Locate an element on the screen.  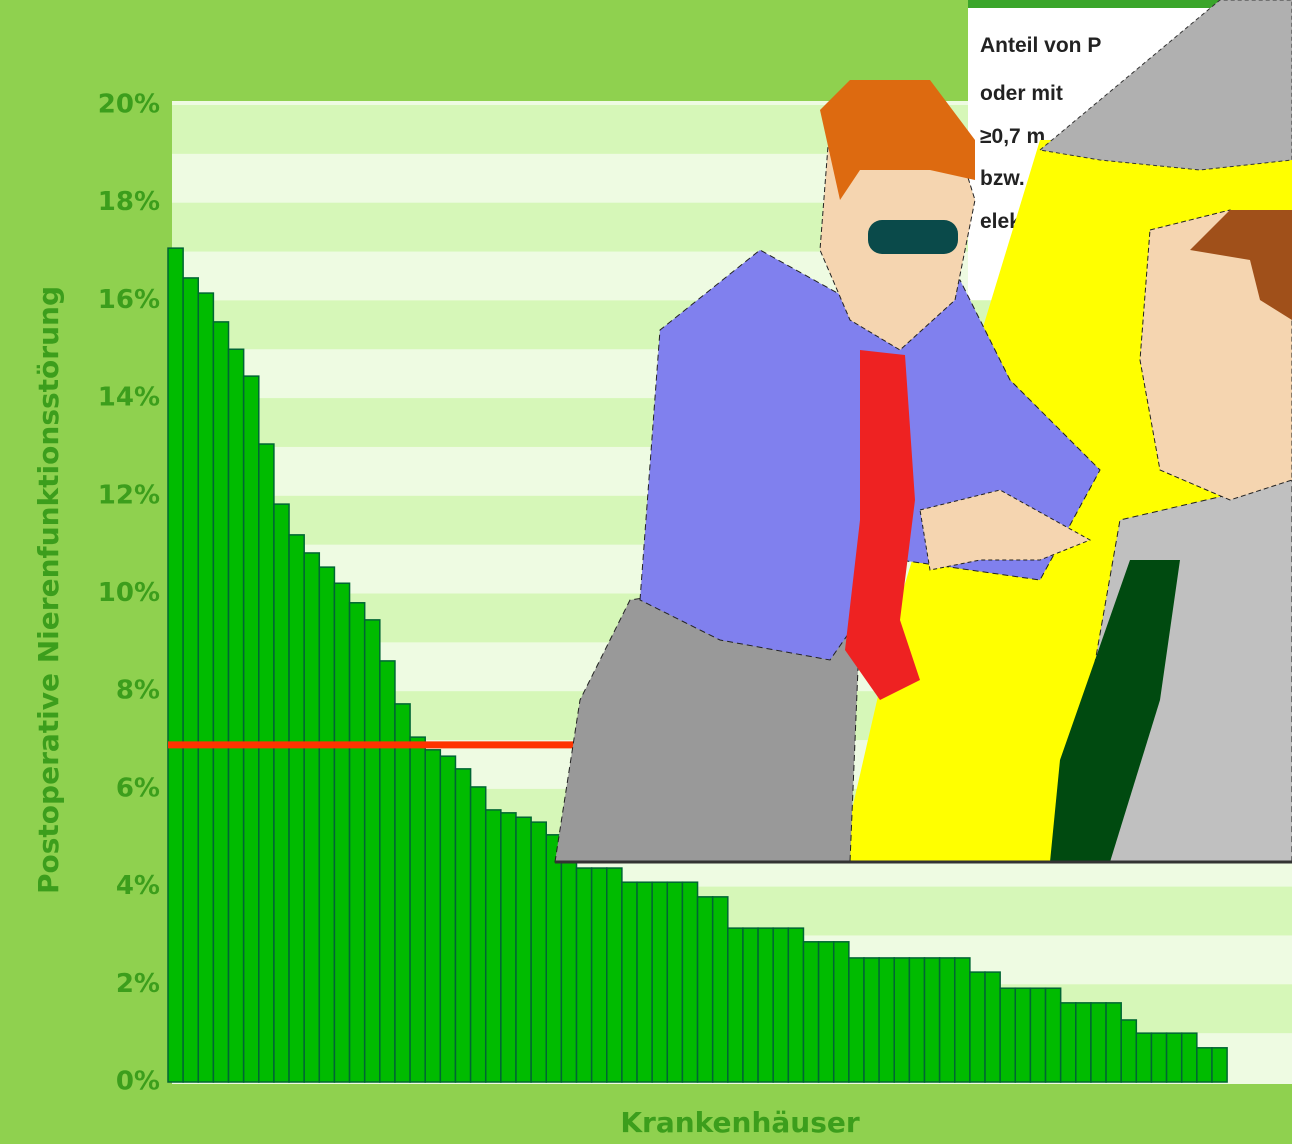
panel-text: elek is located at coordinates (1000, 221).